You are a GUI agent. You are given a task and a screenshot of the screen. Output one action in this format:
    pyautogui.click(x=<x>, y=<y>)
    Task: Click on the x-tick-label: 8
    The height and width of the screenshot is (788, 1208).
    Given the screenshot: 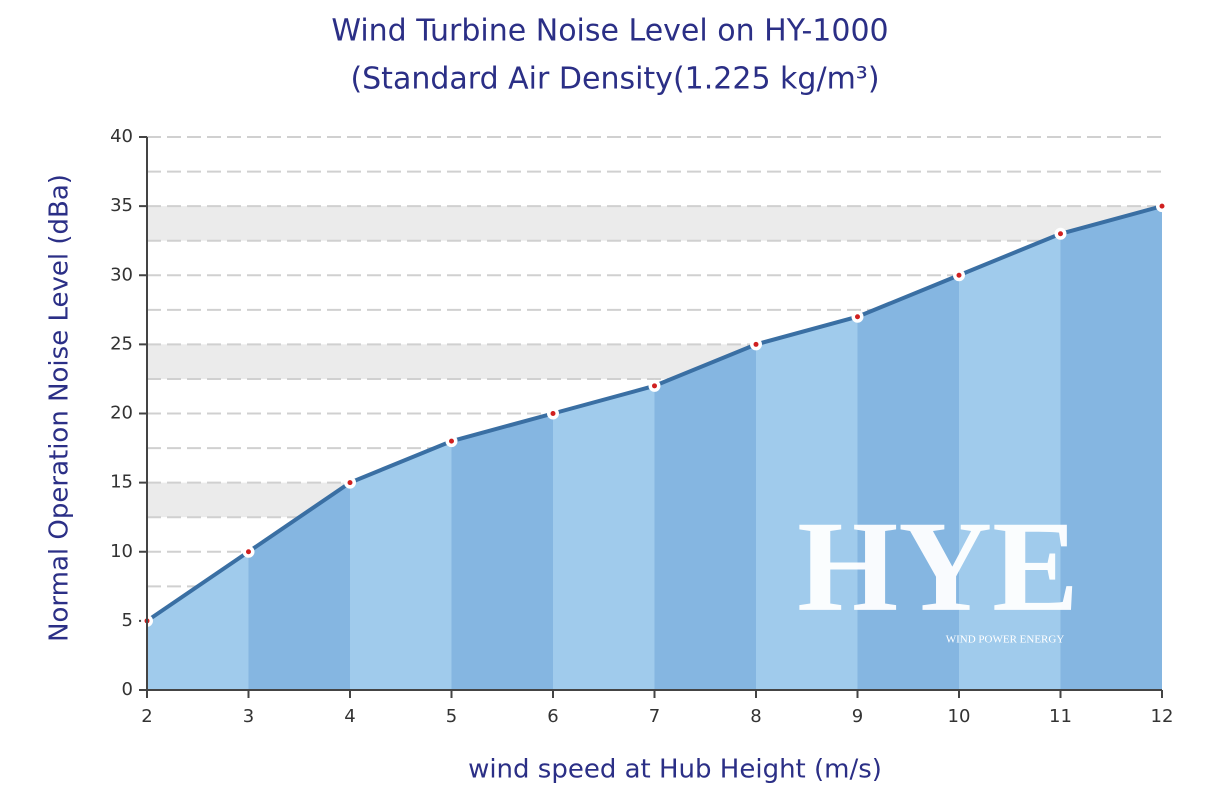 What is the action you would take?
    pyautogui.click(x=755, y=716)
    